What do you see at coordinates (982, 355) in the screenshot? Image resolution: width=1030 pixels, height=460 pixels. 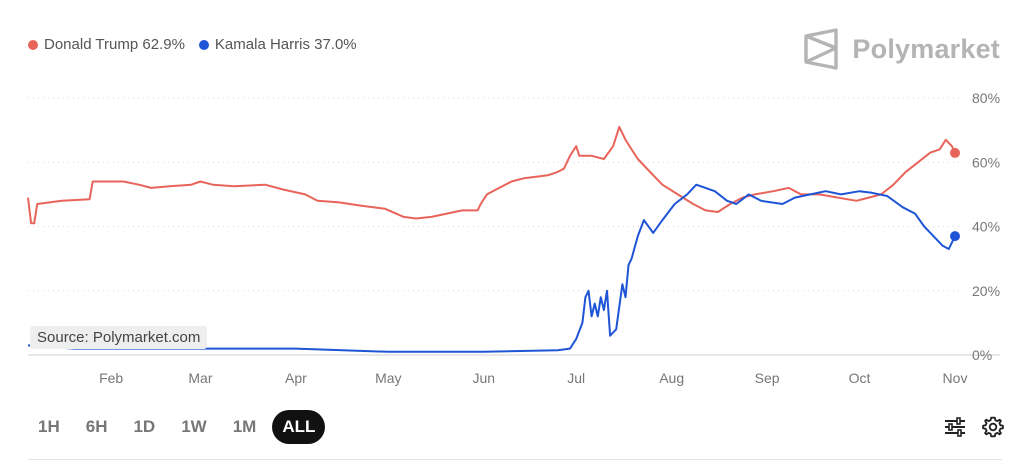 I see `y-tick-label: 0%` at bounding box center [982, 355].